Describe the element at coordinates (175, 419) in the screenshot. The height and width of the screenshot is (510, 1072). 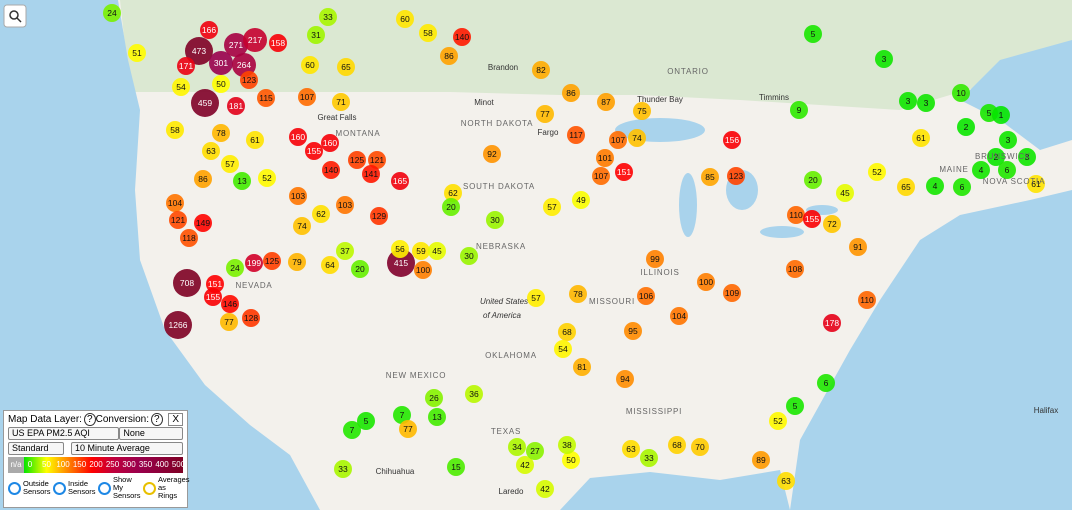
I see `close-button: X` at that location.